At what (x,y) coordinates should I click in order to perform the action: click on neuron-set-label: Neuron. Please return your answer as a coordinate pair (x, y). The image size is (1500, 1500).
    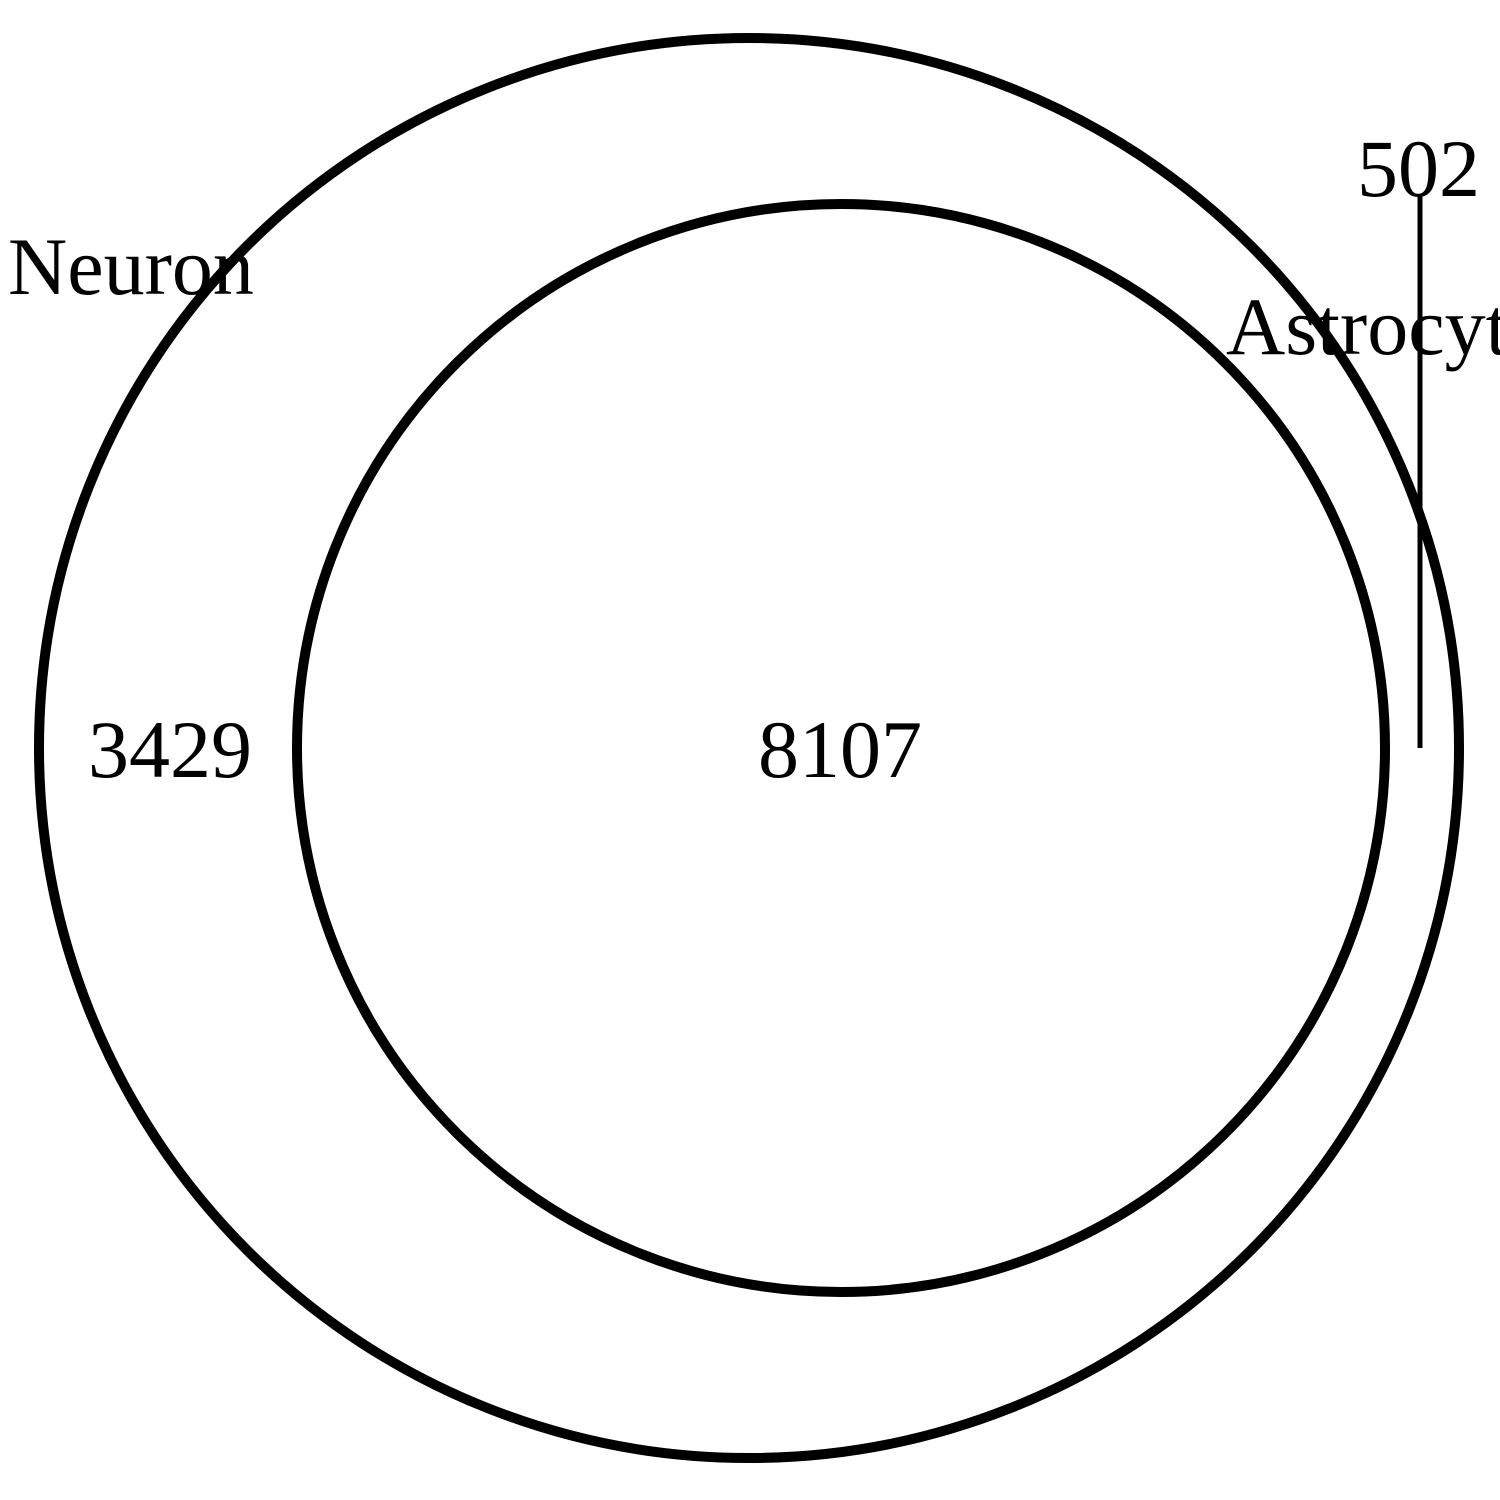
    Looking at the image, I should click on (131, 266).